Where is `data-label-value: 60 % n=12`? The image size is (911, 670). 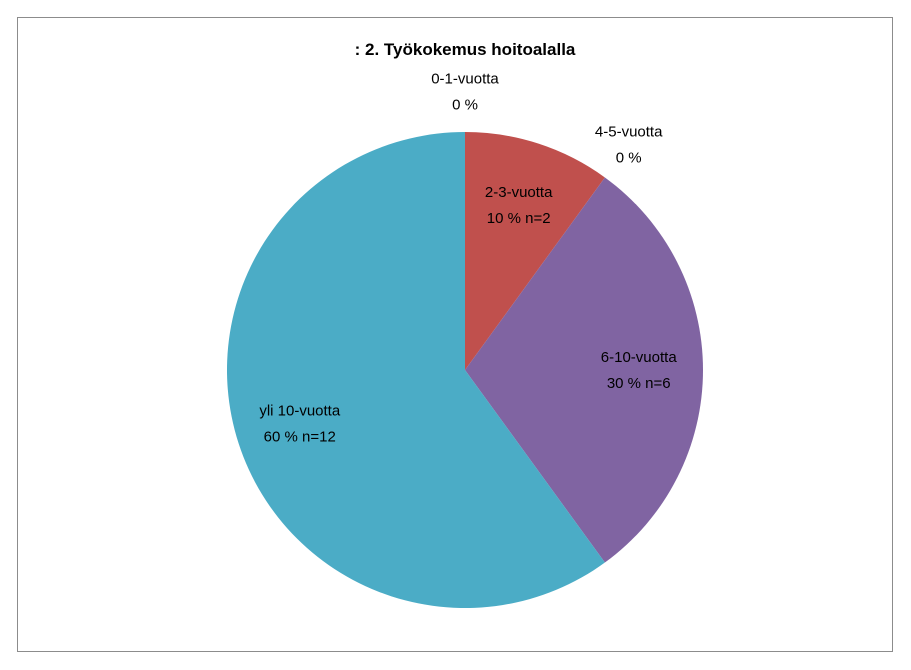 data-label-value: 60 % n=12 is located at coordinates (300, 437).